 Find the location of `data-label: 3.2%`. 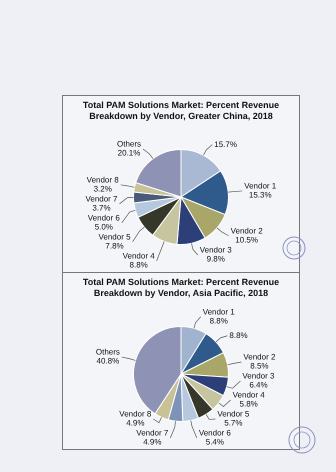

data-label: 3.2% is located at coordinates (103, 189).